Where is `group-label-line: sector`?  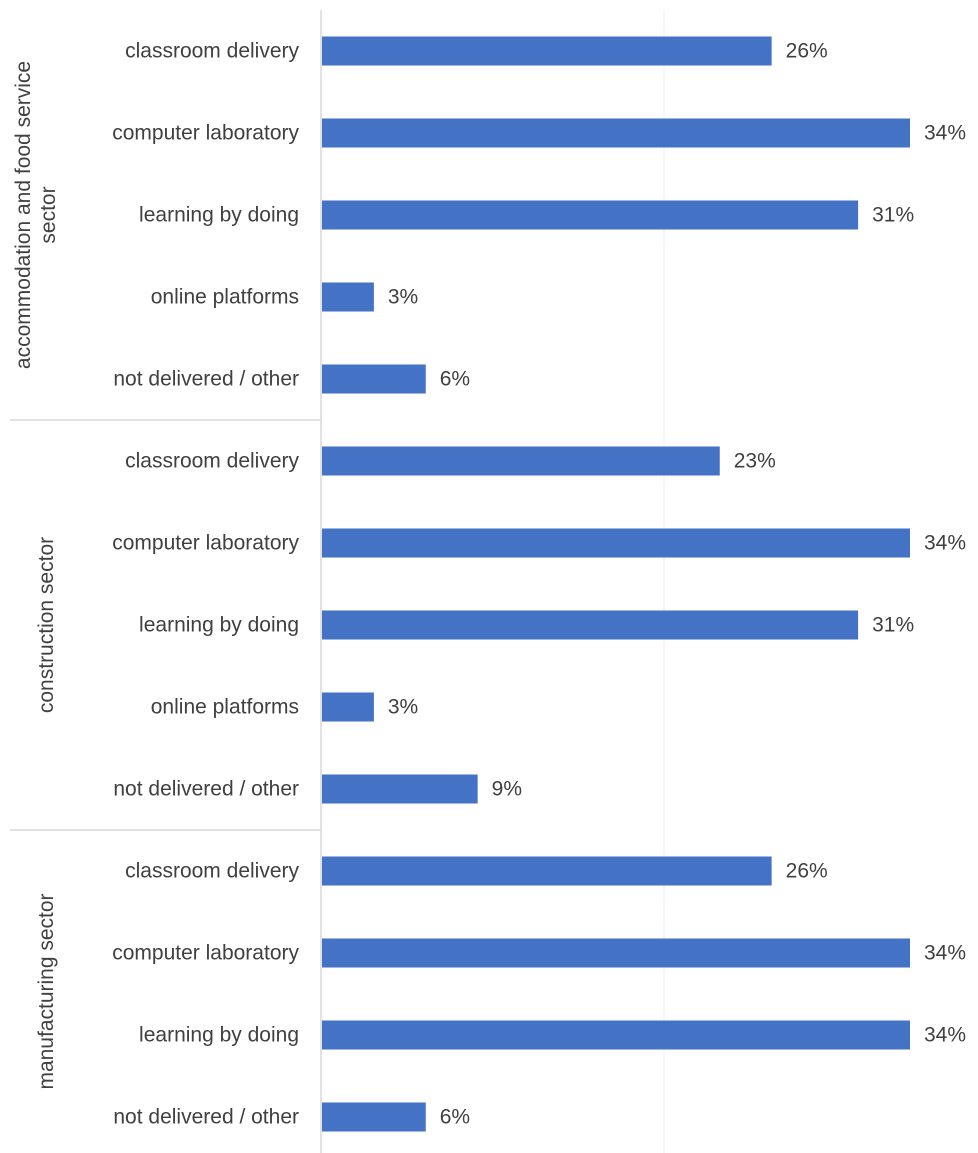 group-label-line: sector is located at coordinates (48, 214).